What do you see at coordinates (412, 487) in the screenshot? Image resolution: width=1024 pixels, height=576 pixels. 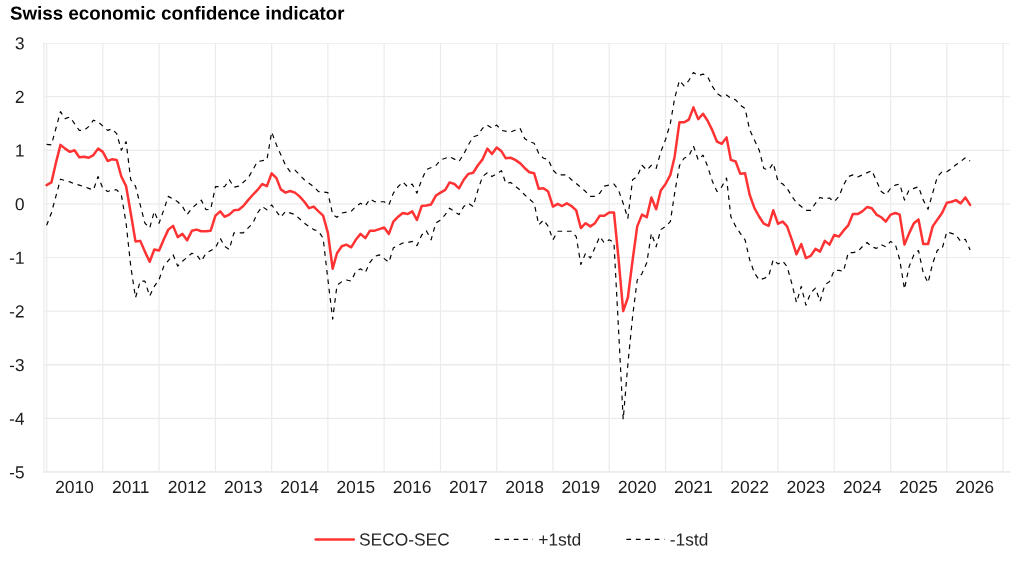 I see `x-tick-label: 2016` at bounding box center [412, 487].